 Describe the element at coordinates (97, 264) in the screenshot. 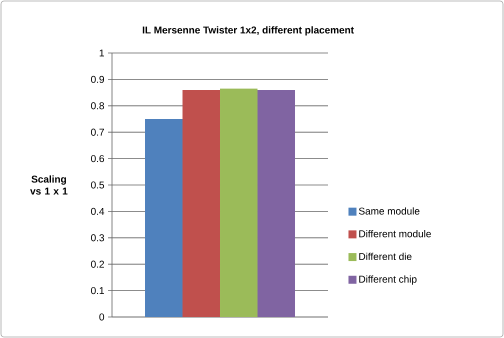

I see `y-tick-label: 0.2` at that location.